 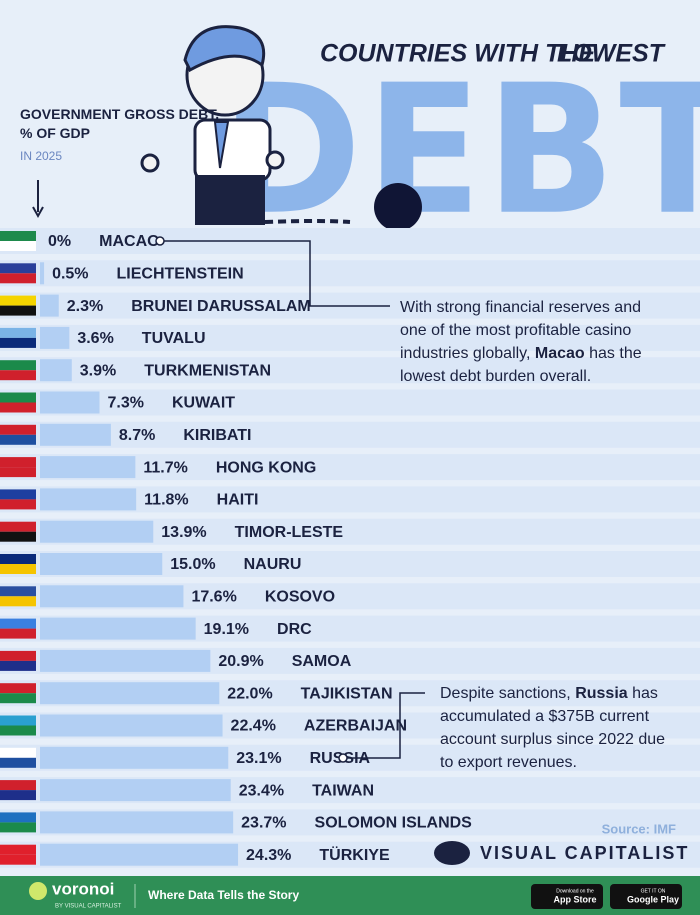 I want to click on category-label: MACAO, so click(x=129, y=241).